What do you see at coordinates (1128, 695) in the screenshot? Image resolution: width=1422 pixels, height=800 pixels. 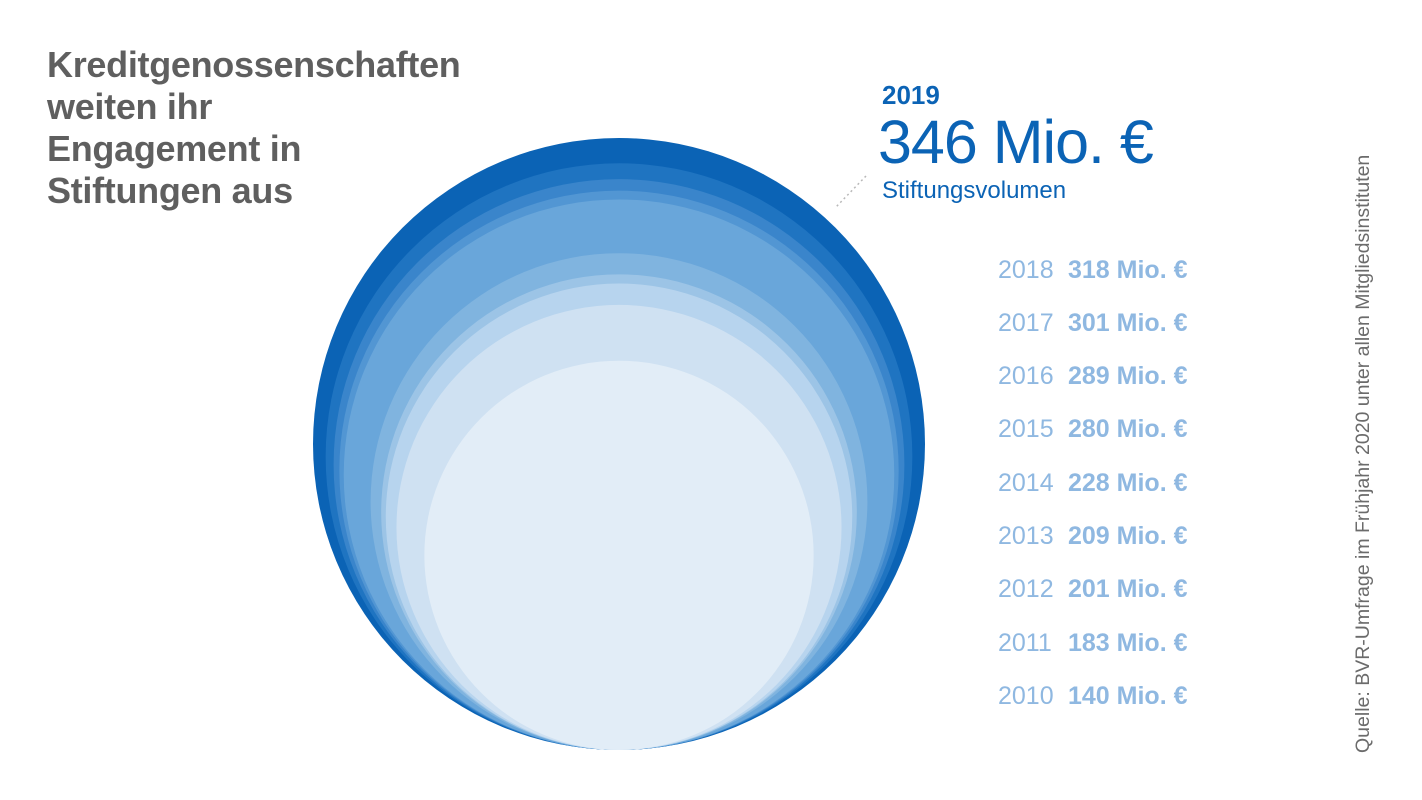 I see `list-value: 140 Mio. €` at bounding box center [1128, 695].